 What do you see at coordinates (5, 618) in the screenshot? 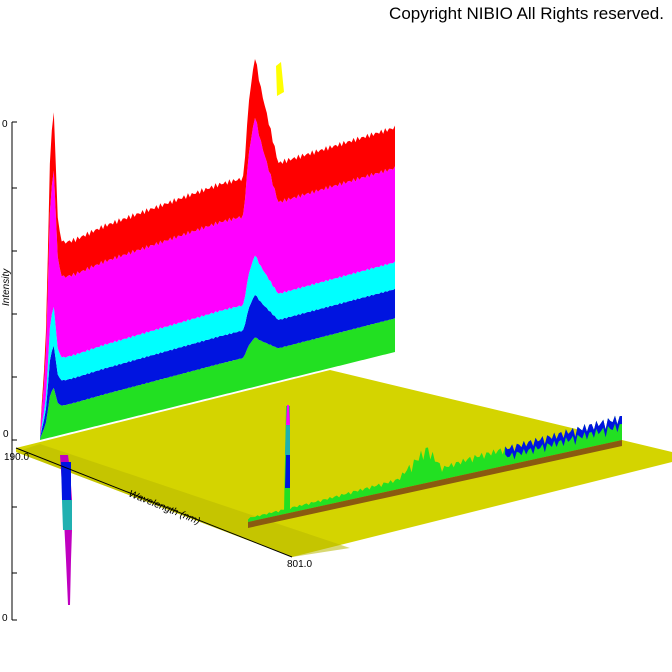
I see `y-tick-bottom: 0` at bounding box center [5, 618].